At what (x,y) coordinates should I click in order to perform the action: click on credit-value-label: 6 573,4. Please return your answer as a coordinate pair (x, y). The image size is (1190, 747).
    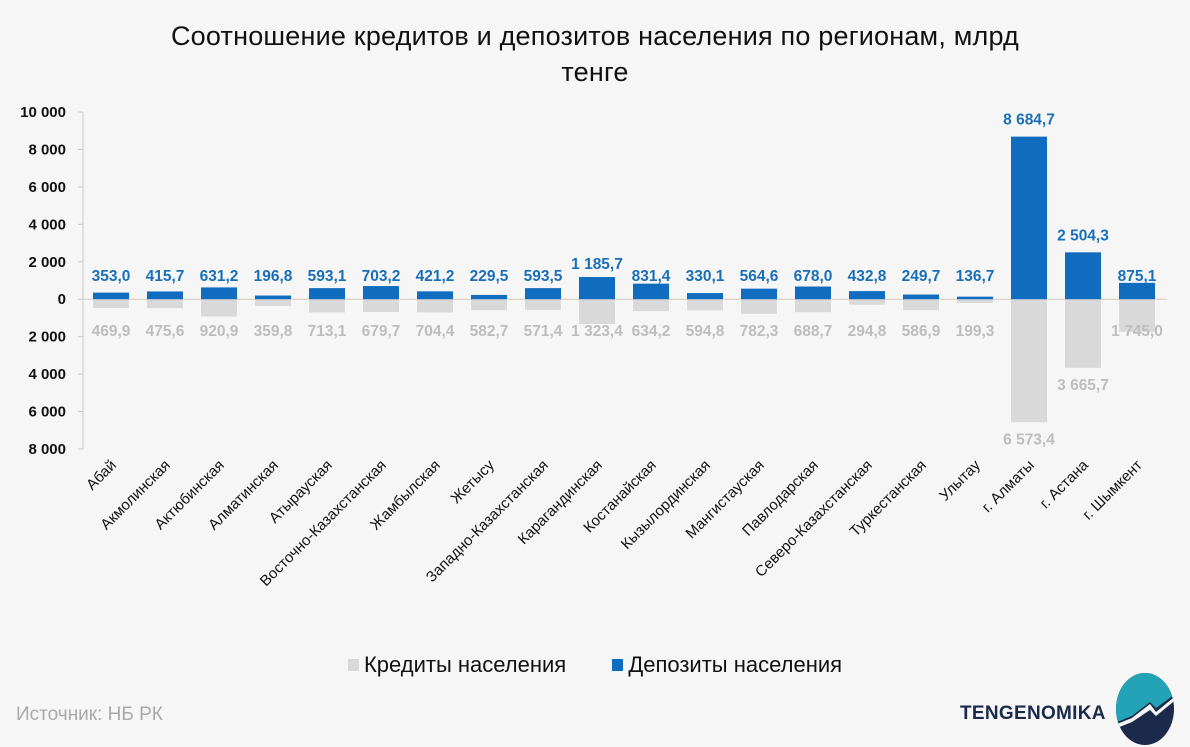
    Looking at the image, I should click on (1029, 439).